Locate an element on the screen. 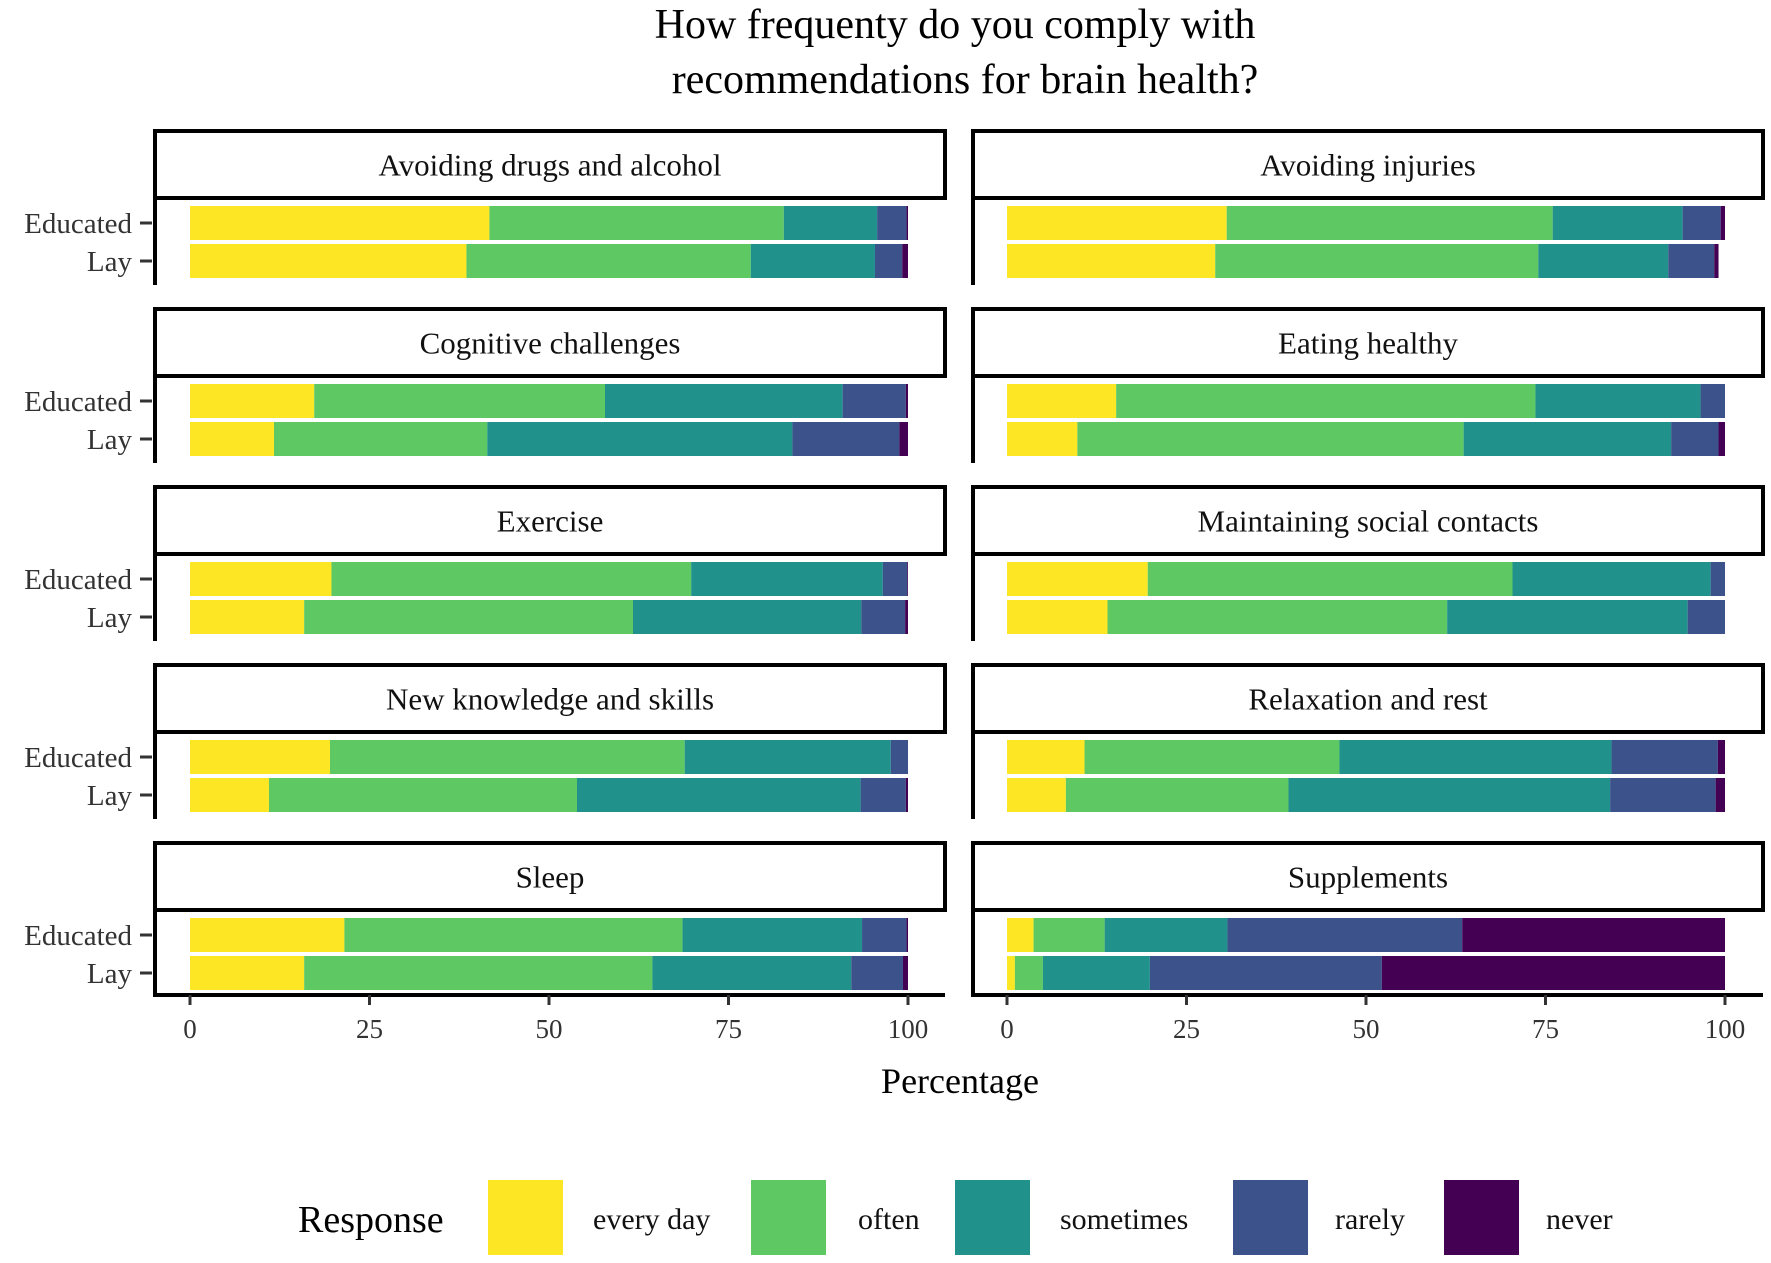  legend-item-often: often is located at coordinates (835, 1217).